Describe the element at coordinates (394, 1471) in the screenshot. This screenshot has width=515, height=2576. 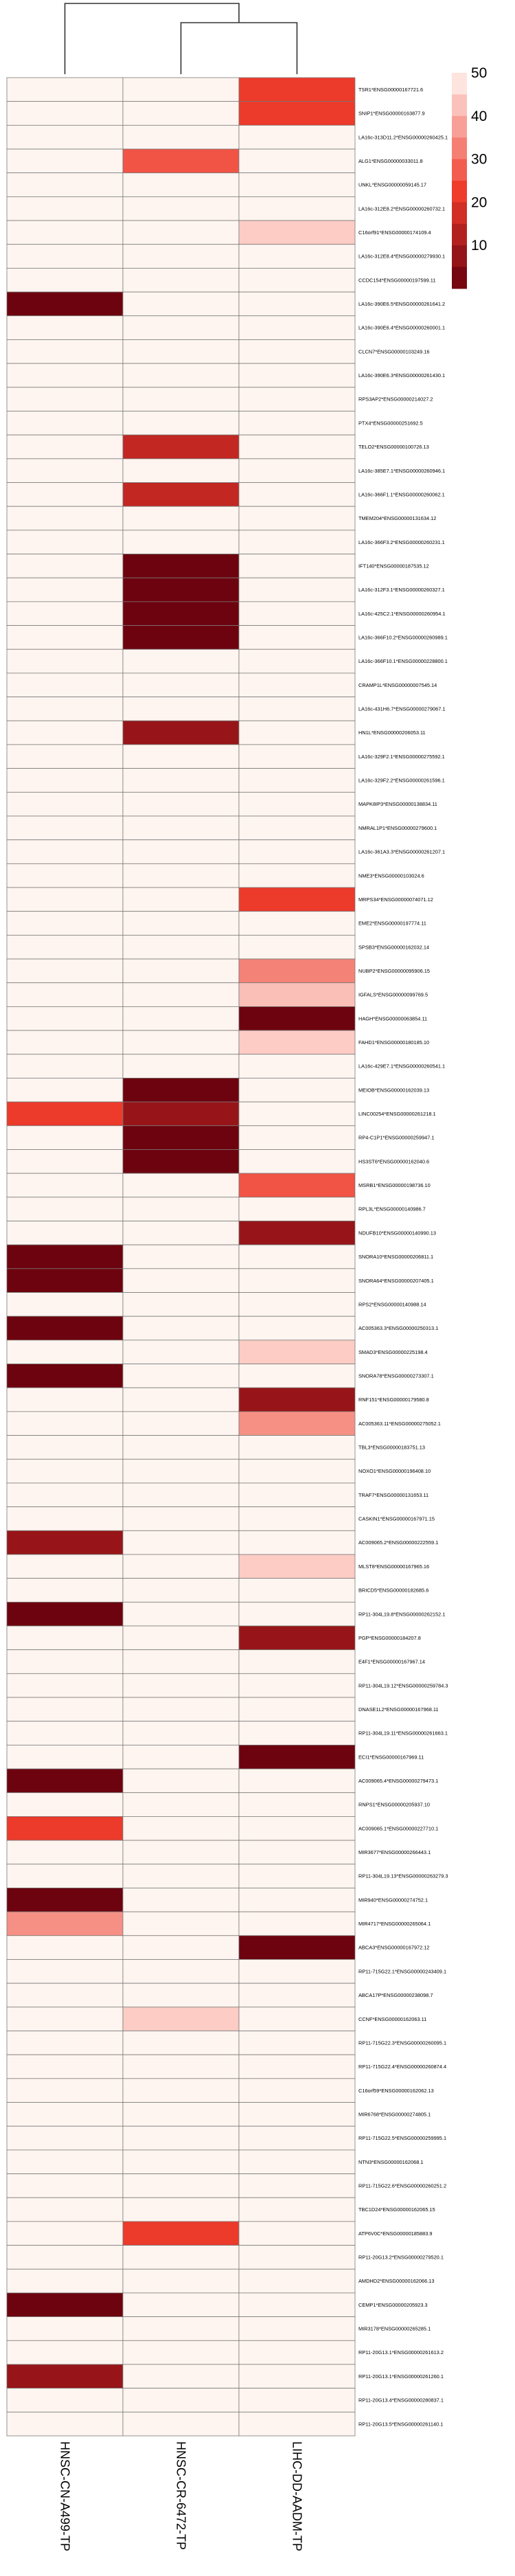
I see `row-label: NOXO1*ENSG00000196408.10` at that location.